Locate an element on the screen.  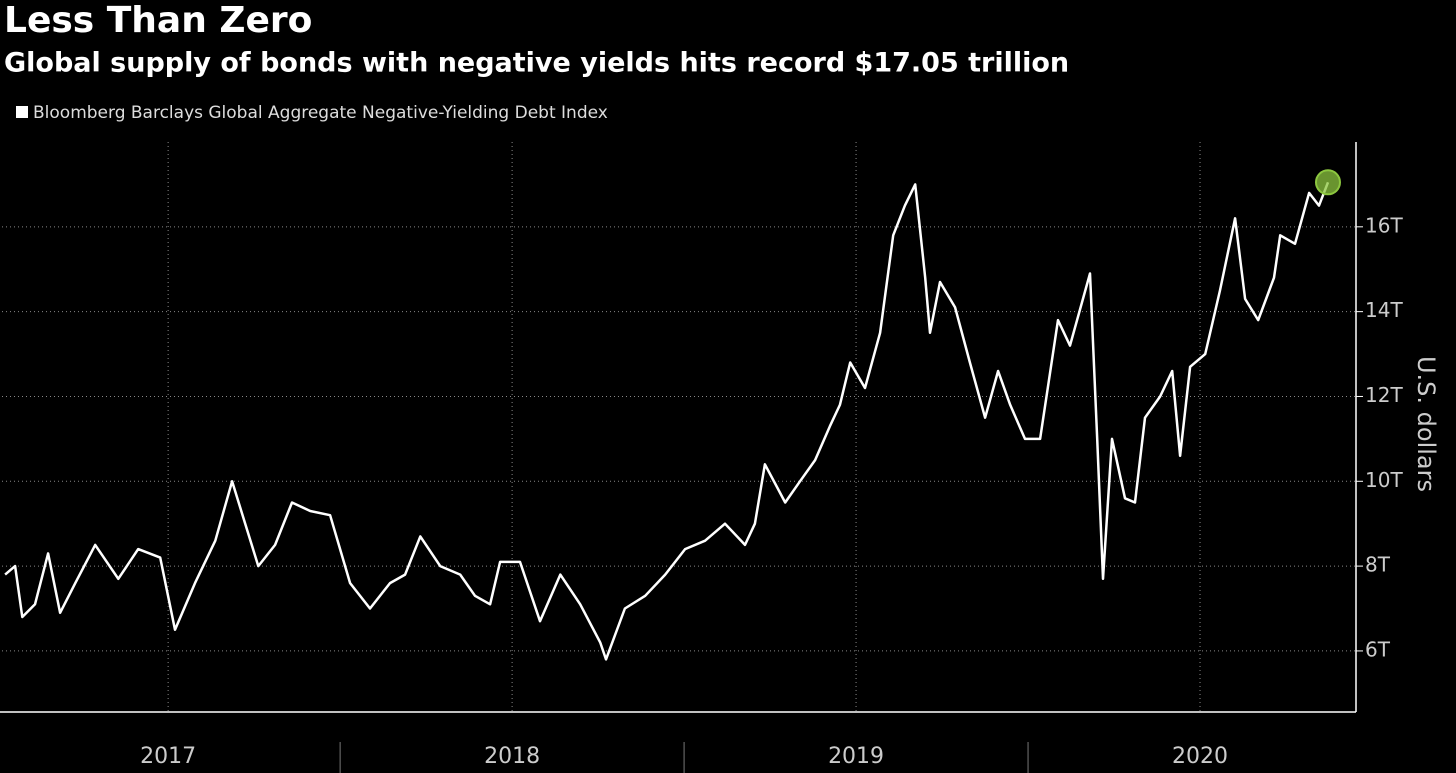
legend-swatch is located at coordinates (22, 112).